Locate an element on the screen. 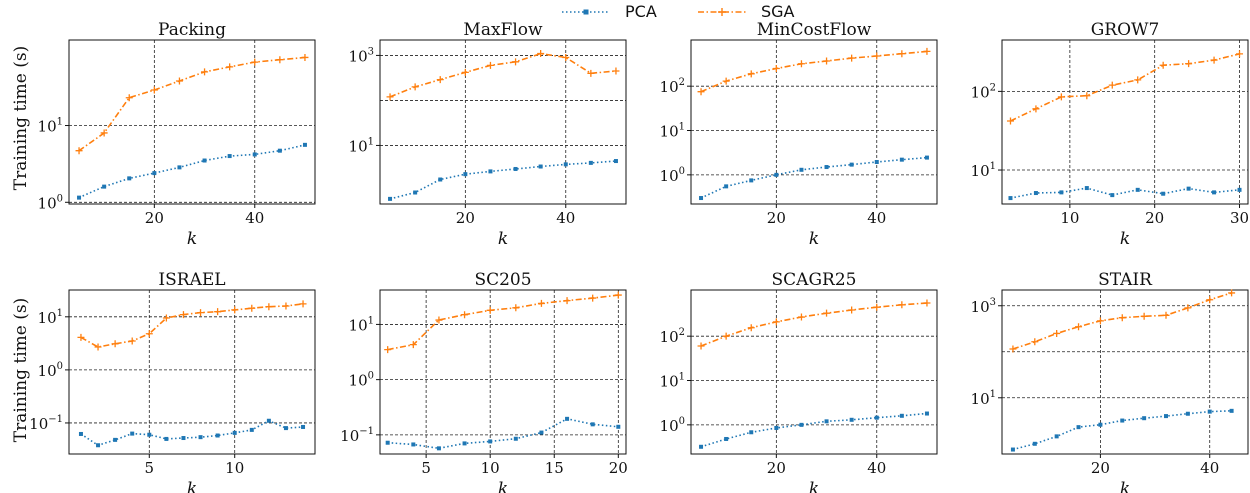 The height and width of the screenshot is (493, 1250). panel-israel: ISRAEL 5 10 k 10⁻¹ 10⁰ 10¹ is located at coordinates (172, 381).